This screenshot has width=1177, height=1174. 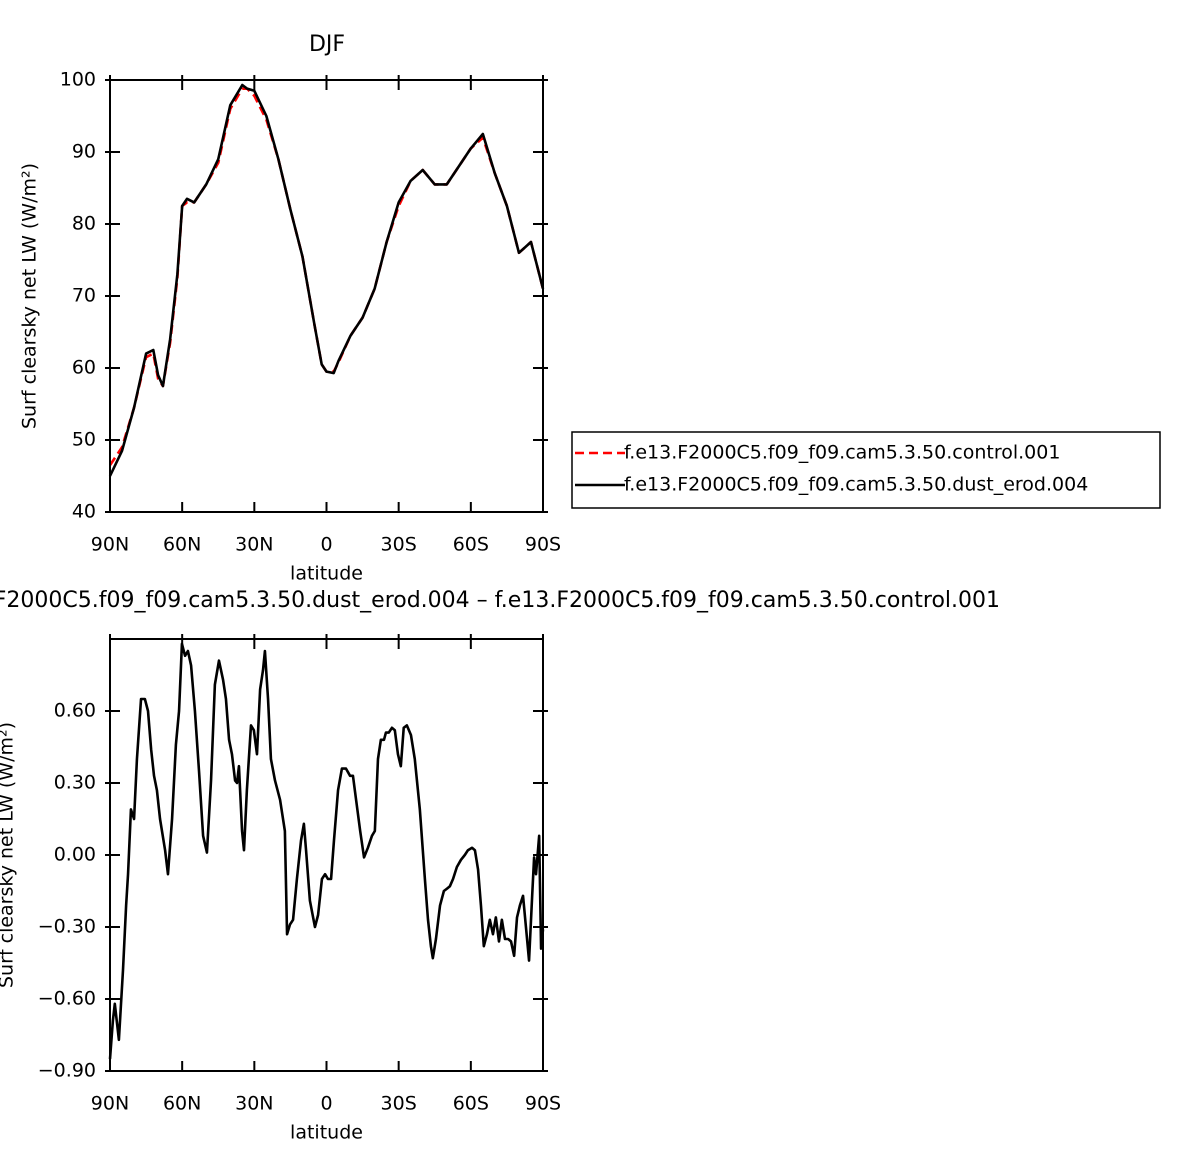 I want to click on legend-box, so click(x=866, y=470).